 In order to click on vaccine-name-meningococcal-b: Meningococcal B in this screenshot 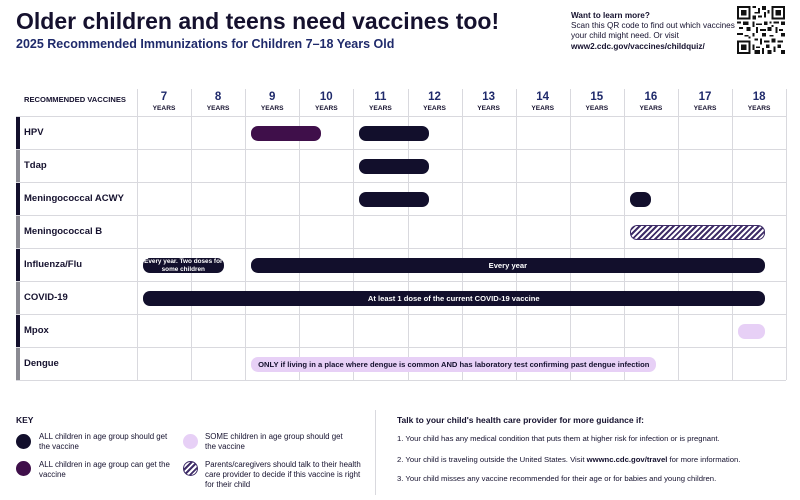, I will do `click(63, 231)`.